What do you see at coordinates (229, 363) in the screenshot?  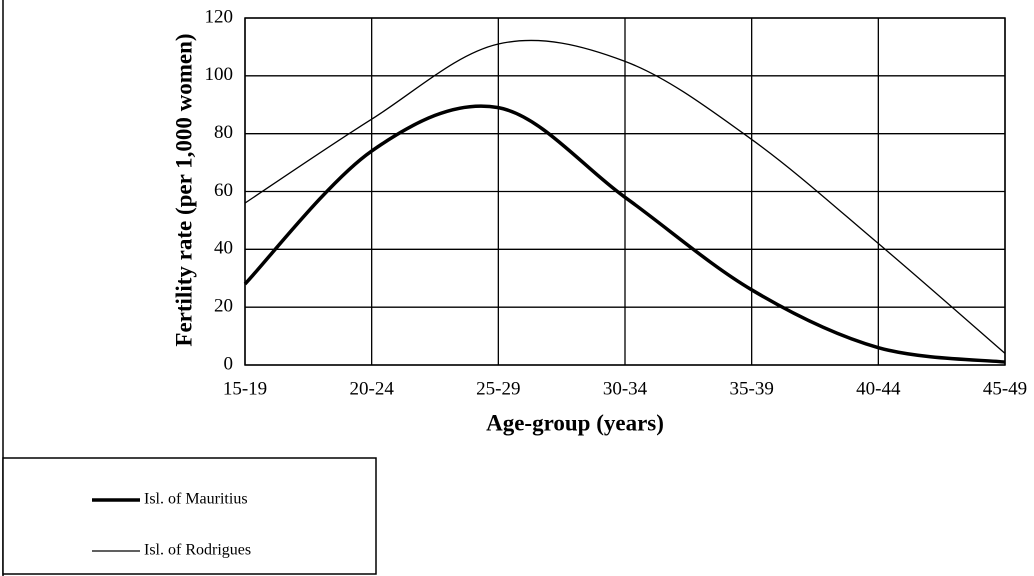 I see `y-tick-label: 0` at bounding box center [229, 363].